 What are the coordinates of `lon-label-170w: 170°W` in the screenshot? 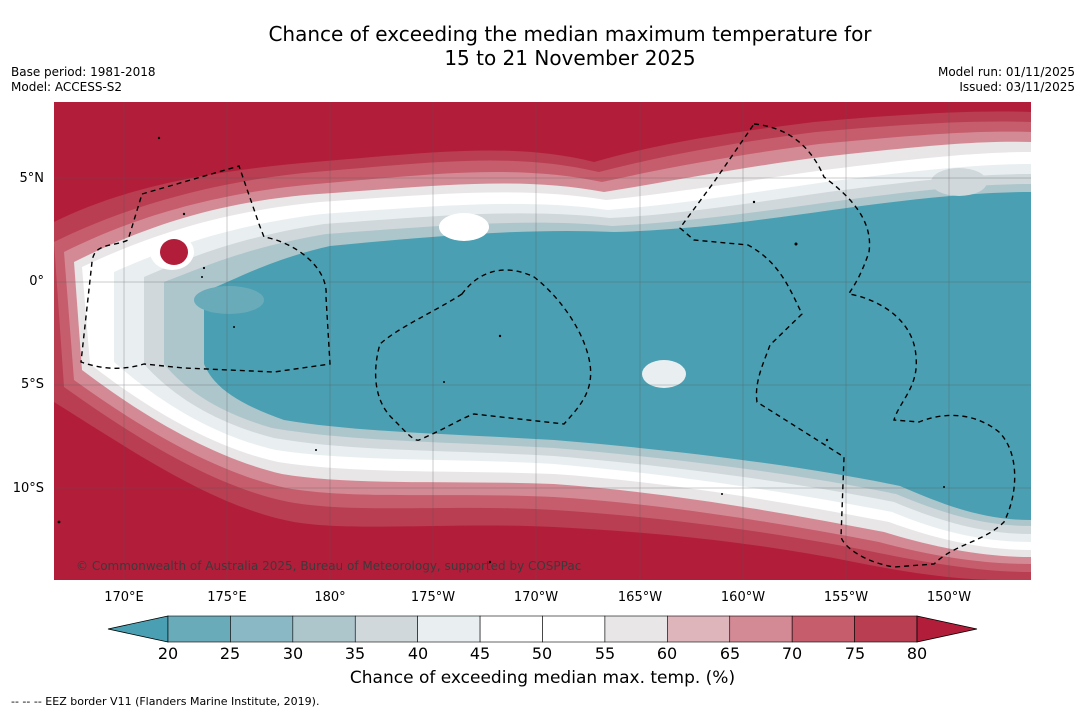 It's located at (536, 597).